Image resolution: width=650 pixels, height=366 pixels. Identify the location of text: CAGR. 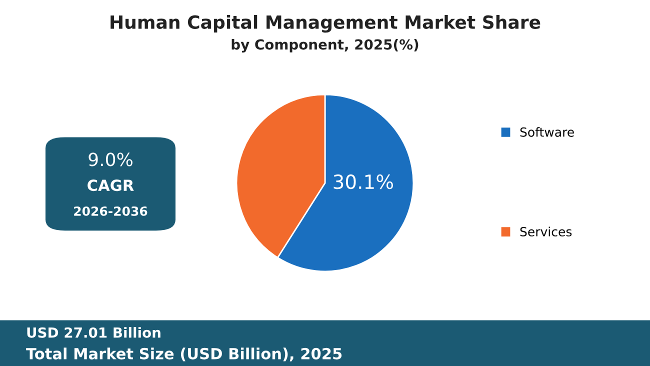
(111, 186).